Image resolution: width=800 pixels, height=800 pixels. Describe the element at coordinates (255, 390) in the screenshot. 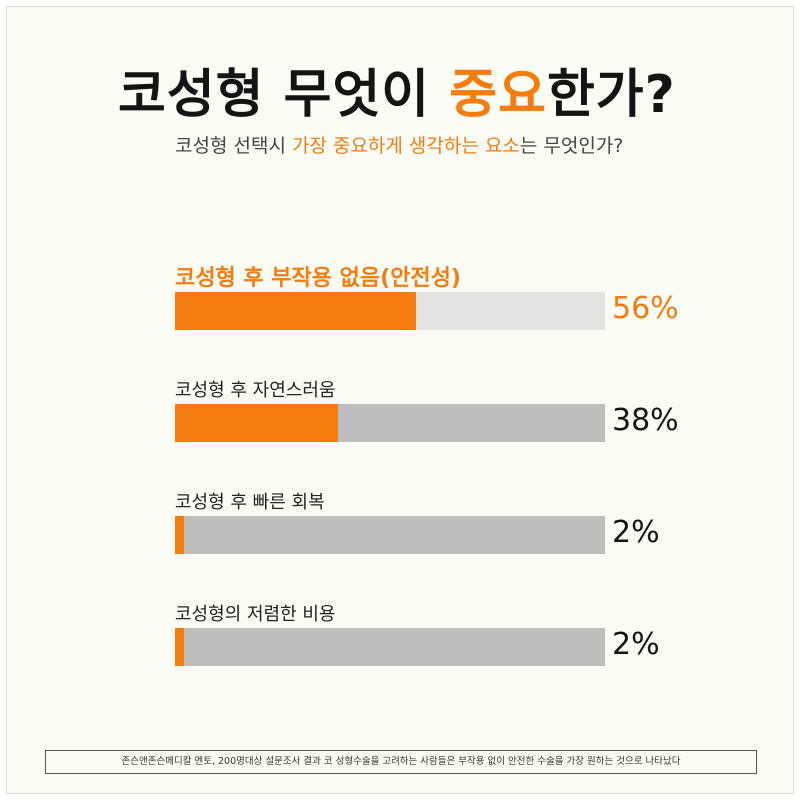

I see `bar-label: 코성형 후 자연스러움` at that location.